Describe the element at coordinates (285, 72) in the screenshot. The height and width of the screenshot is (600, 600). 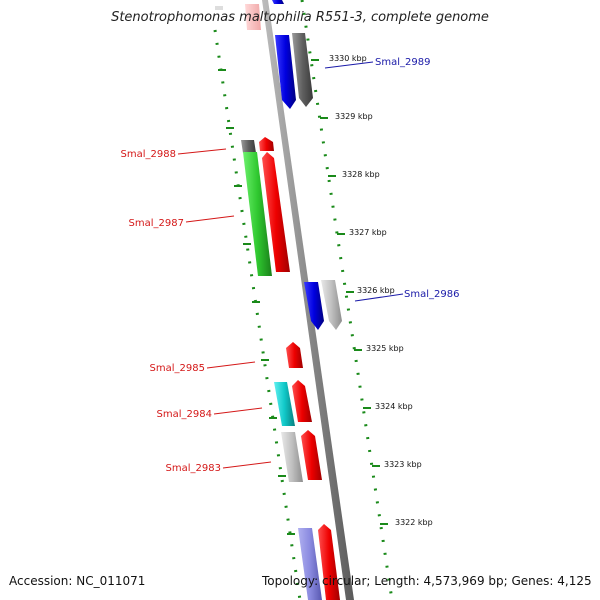
I see `gene-smal-2989-blue` at that location.